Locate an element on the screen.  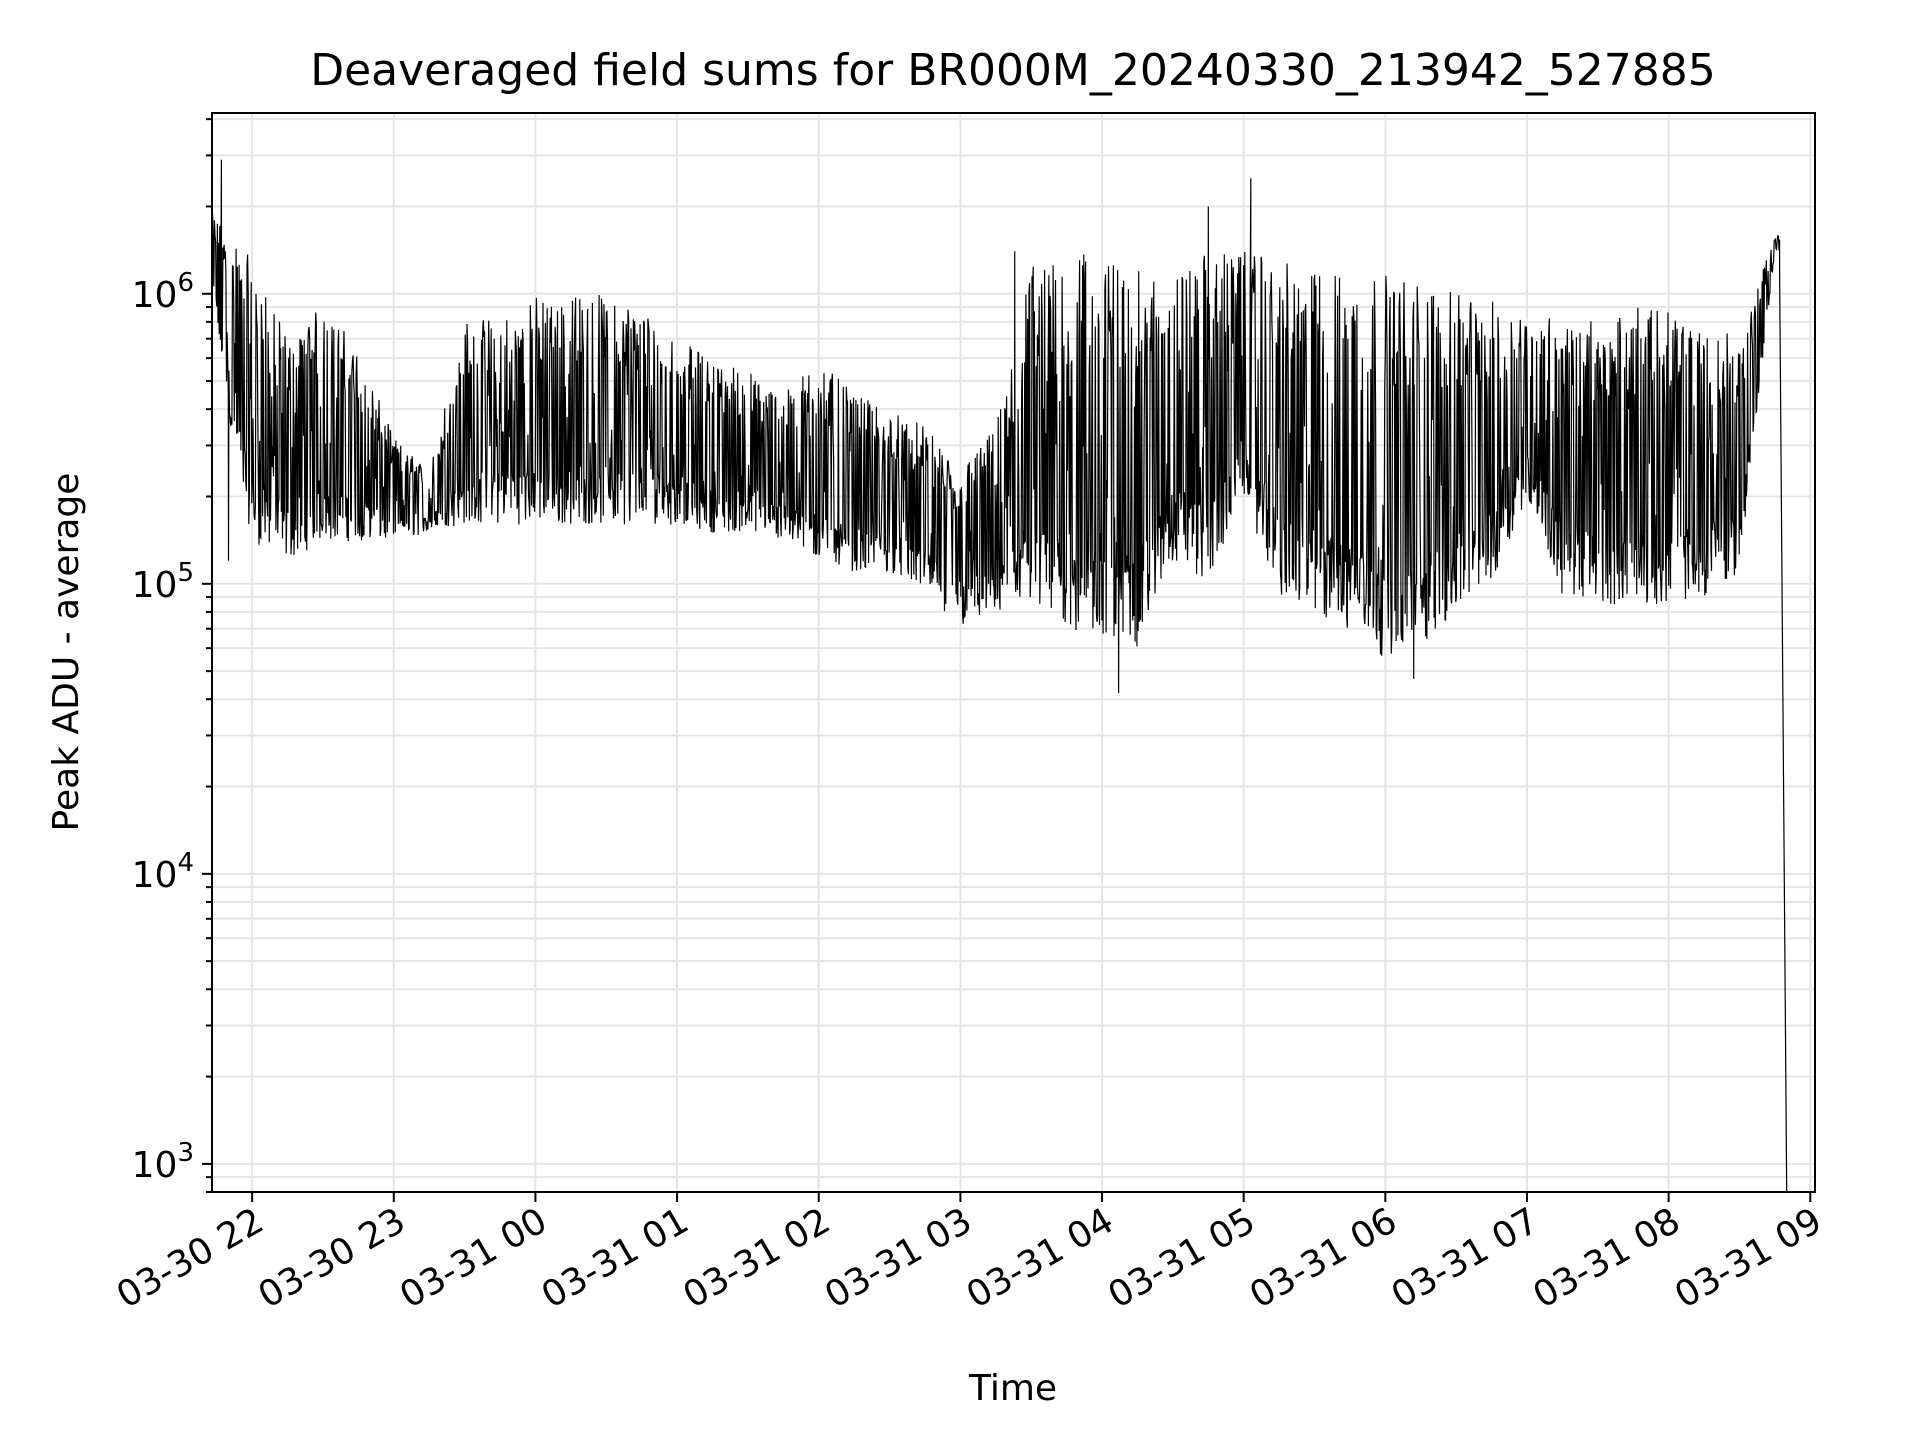
y-tick-label: 10⁵ is located at coordinates (163, 582).